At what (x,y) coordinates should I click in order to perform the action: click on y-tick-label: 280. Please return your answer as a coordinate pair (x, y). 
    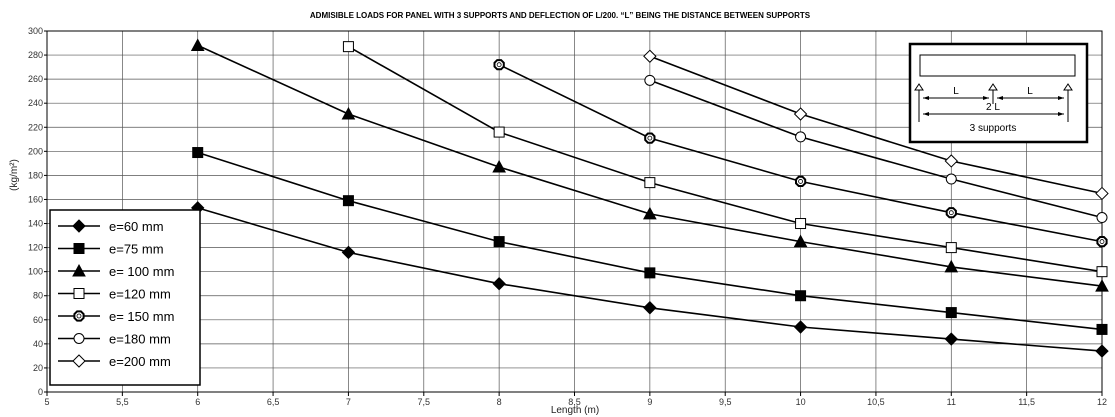
    Looking at the image, I should click on (35, 55).